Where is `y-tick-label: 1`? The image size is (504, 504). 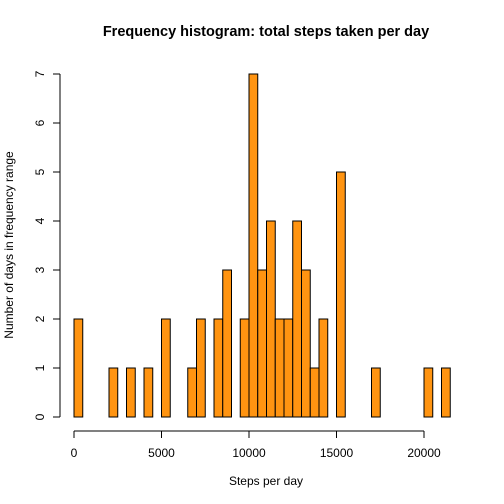
y-tick-label: 1 is located at coordinates (40, 367).